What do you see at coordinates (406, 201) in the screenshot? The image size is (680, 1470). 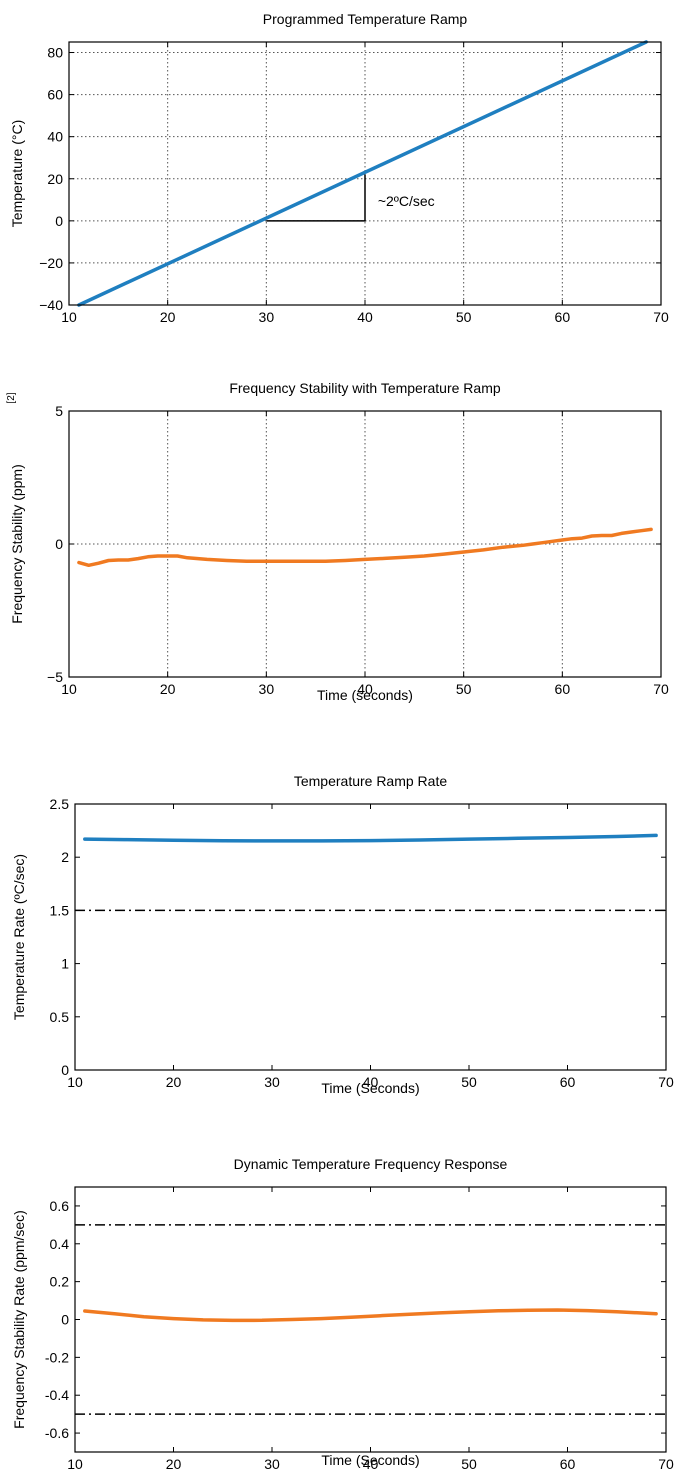 I see `slope-annotation: ~2ºC/sec` at bounding box center [406, 201].